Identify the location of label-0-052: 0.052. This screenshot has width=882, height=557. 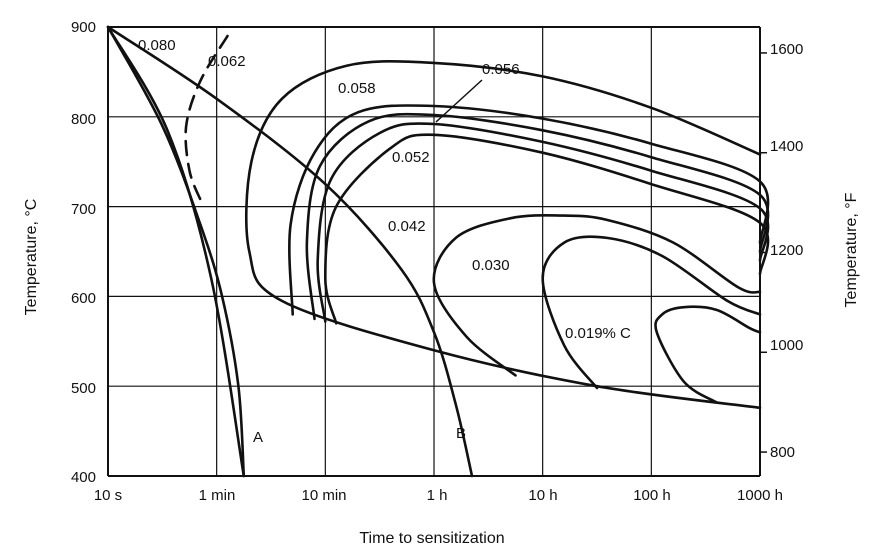
(411, 157).